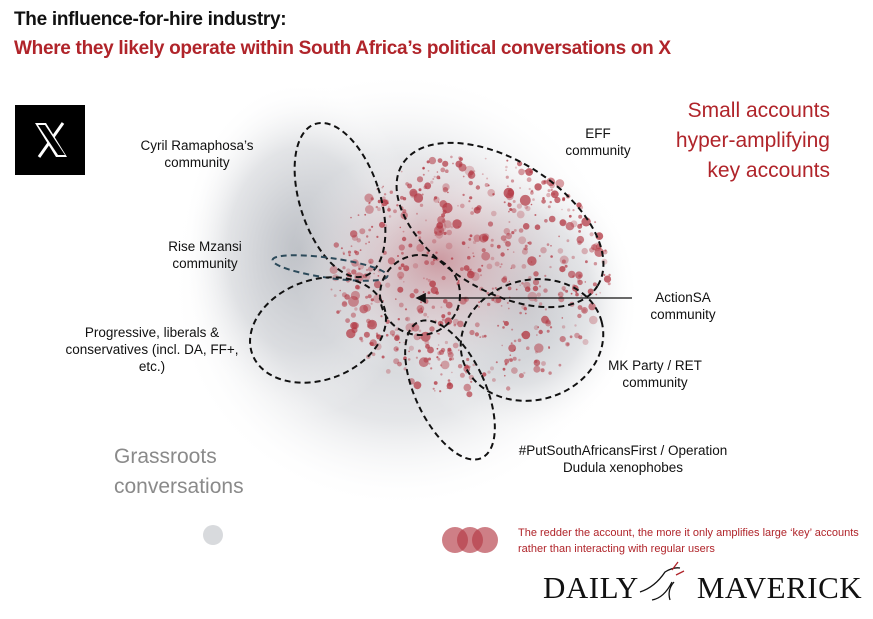 The image size is (873, 619). I want to click on ramaphosa-outline, so click(340, 200).